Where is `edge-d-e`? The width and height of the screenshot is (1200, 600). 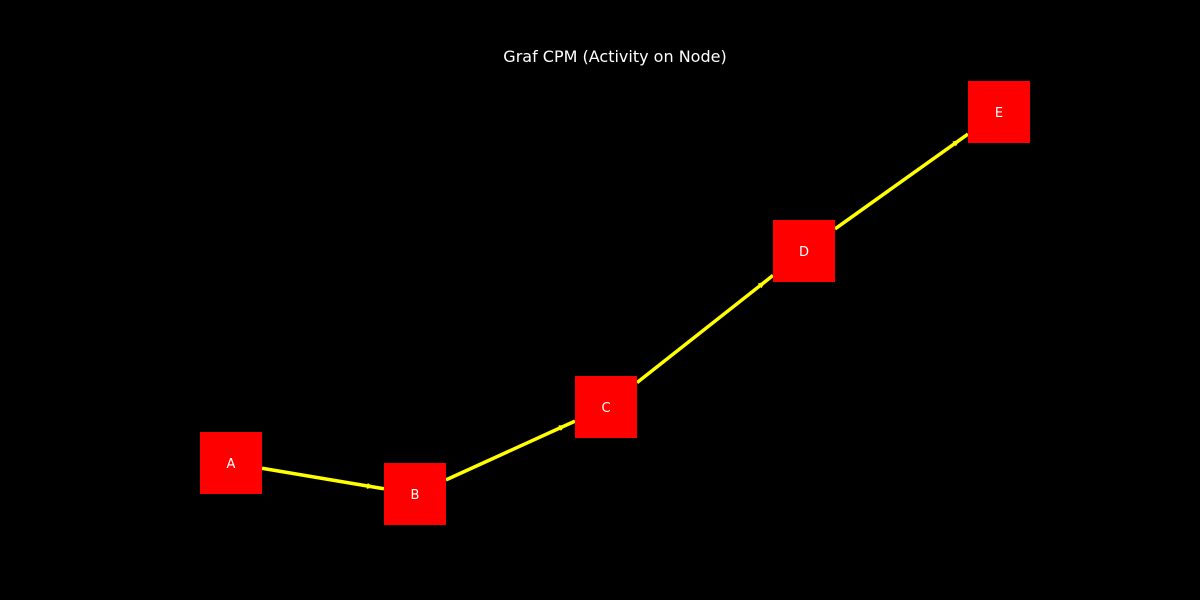
edge-d-e is located at coordinates (901, 181).